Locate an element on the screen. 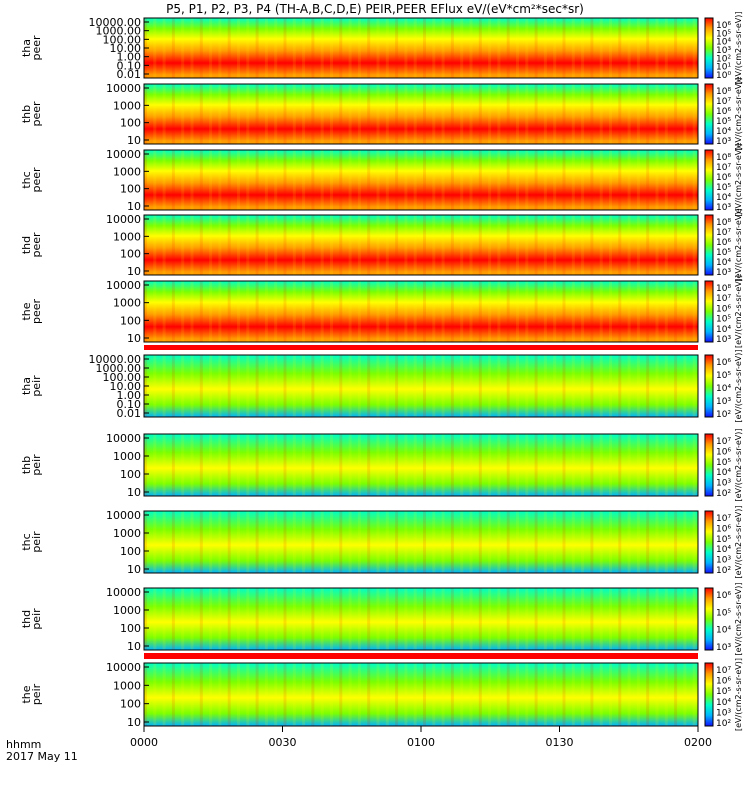  time-axis-label: hhmm is located at coordinates (24, 744).